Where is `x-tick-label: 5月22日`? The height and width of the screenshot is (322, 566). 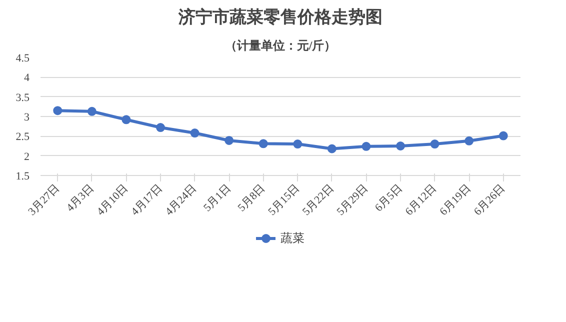 x-tick-label: 5月22日 is located at coordinates (318, 200).